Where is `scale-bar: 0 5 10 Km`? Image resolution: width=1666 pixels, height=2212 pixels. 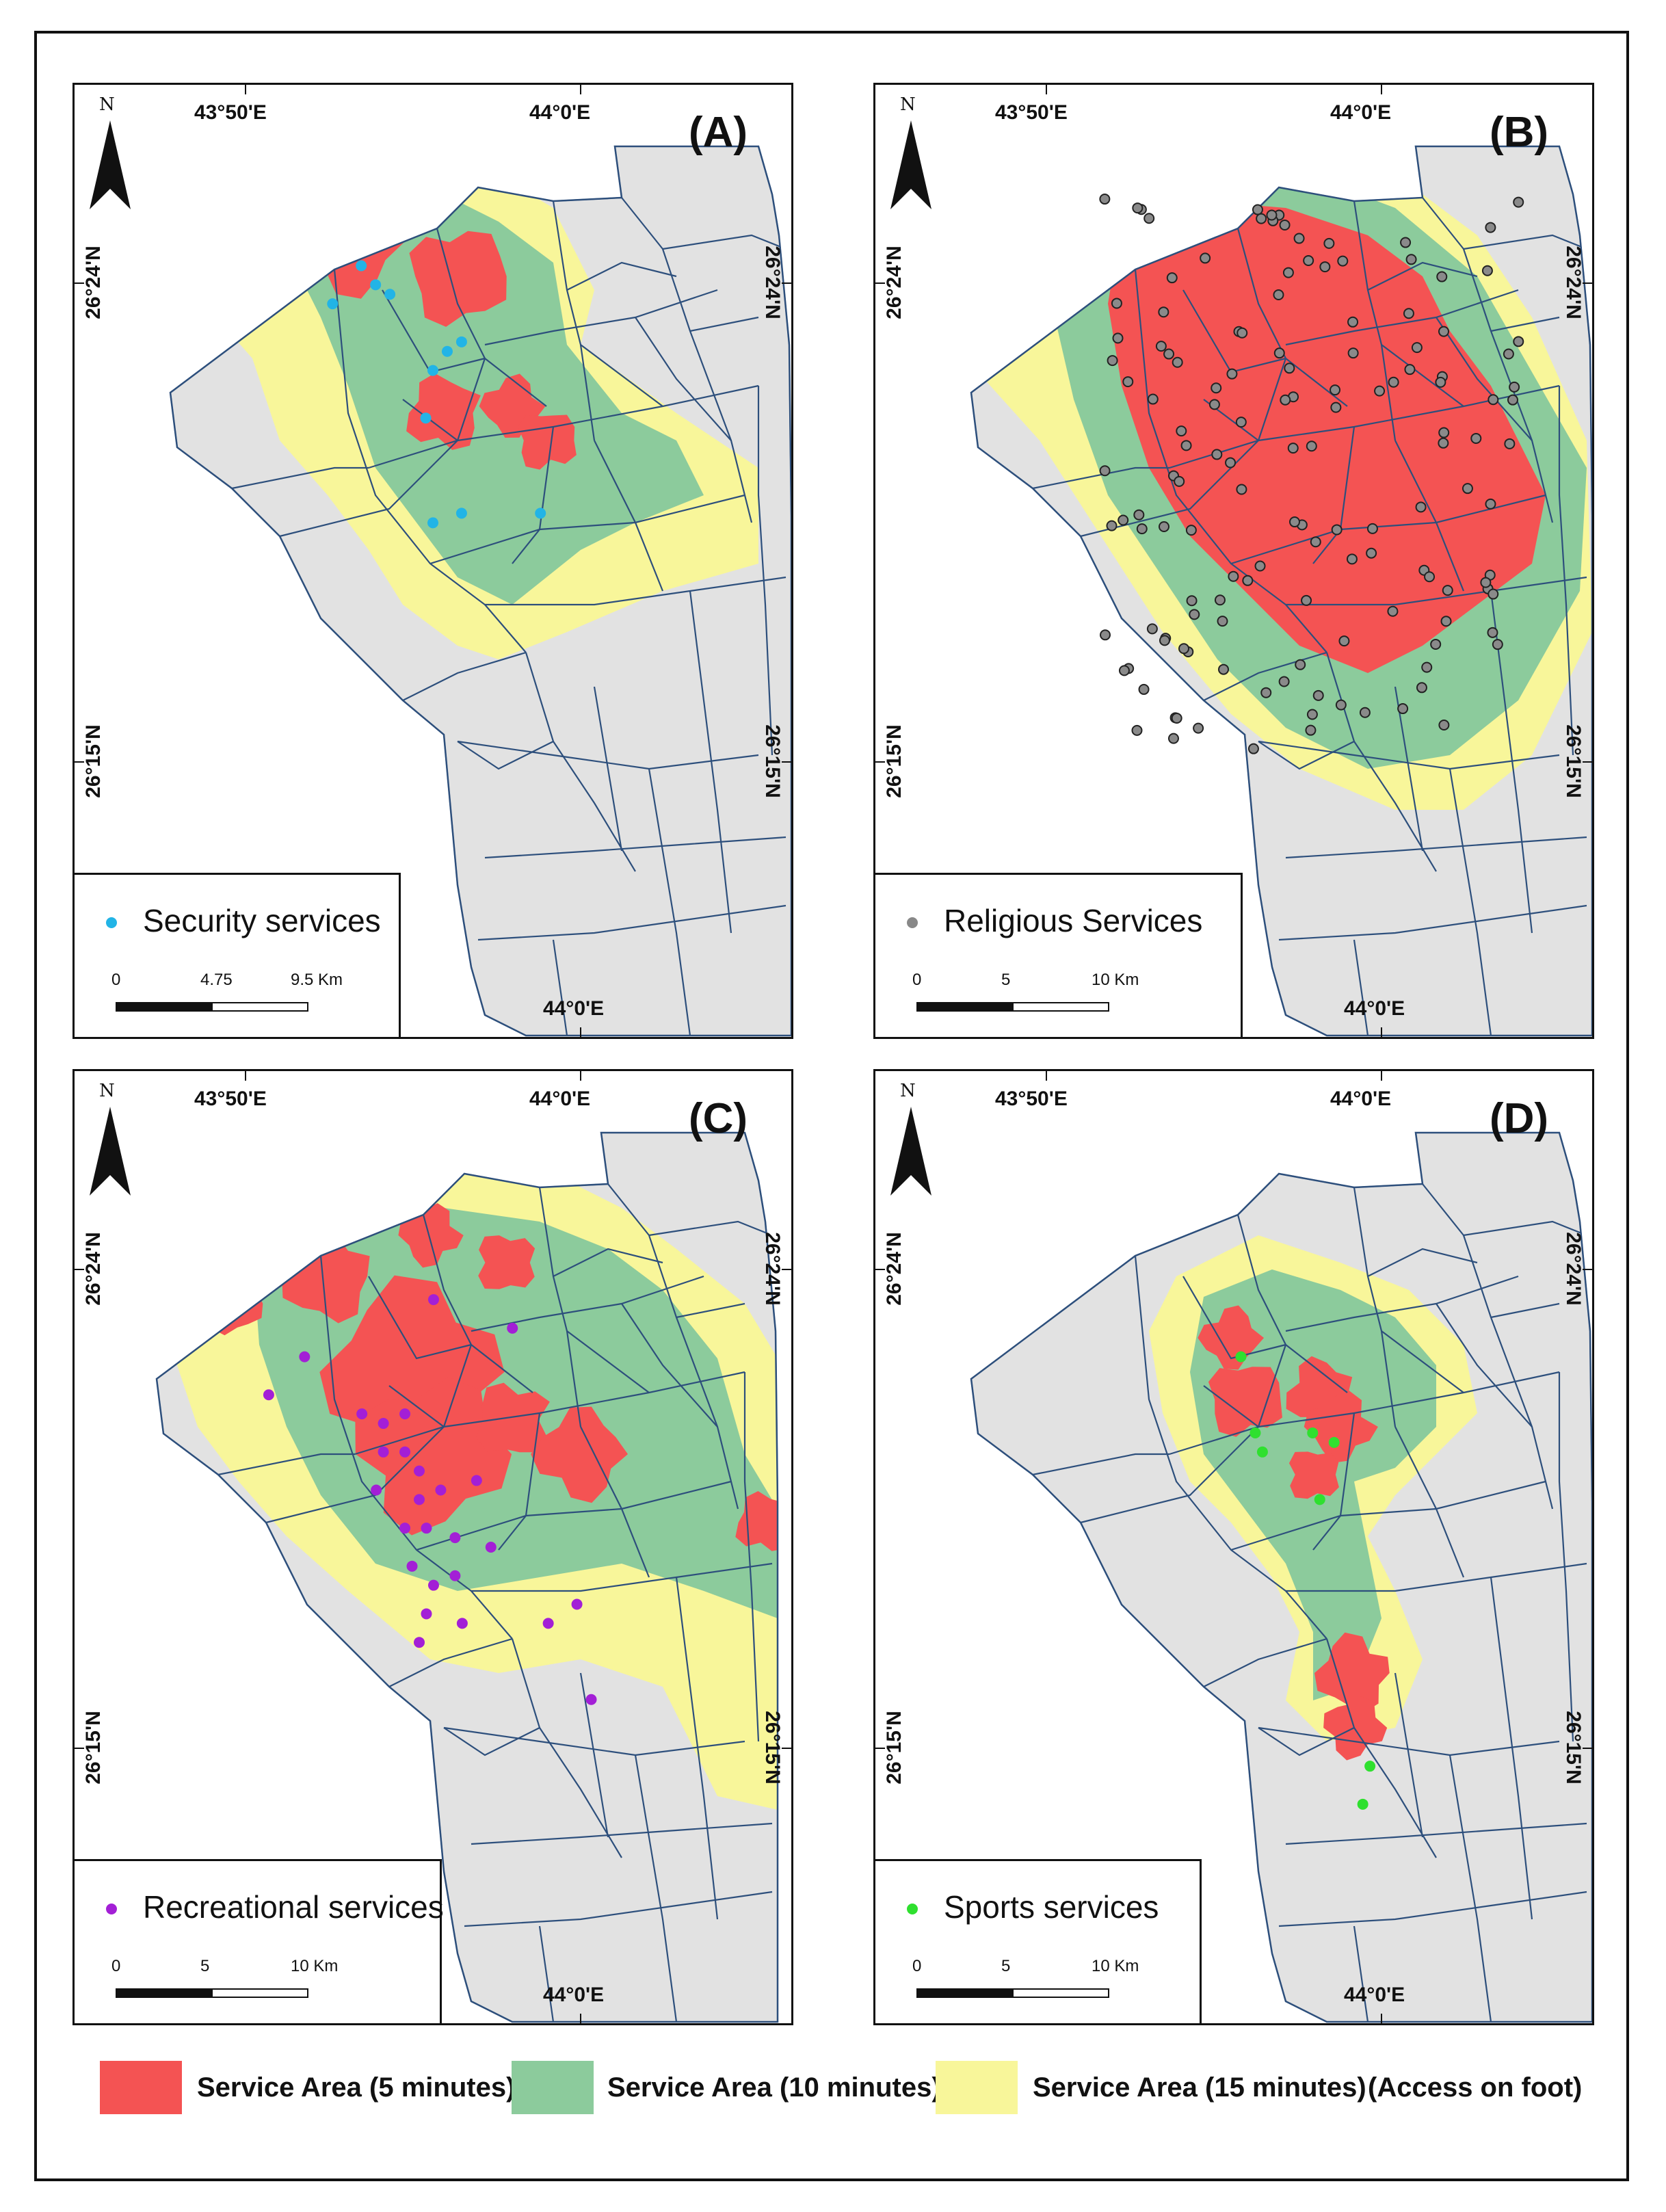 scale-bar: 0 5 10 Km is located at coordinates (224, 1981).